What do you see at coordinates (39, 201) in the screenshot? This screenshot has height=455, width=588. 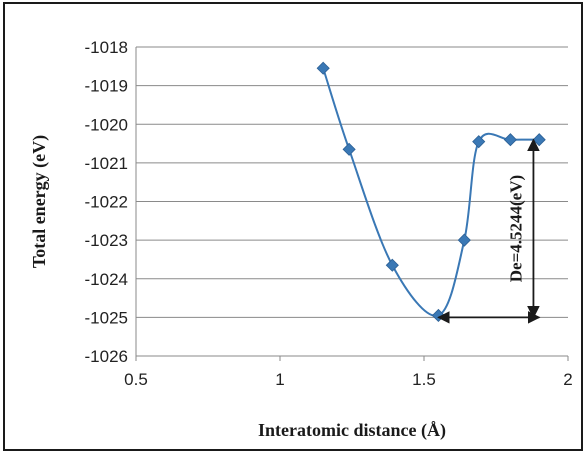 I see `y-axis-title: Total energy (eV)` at bounding box center [39, 201].